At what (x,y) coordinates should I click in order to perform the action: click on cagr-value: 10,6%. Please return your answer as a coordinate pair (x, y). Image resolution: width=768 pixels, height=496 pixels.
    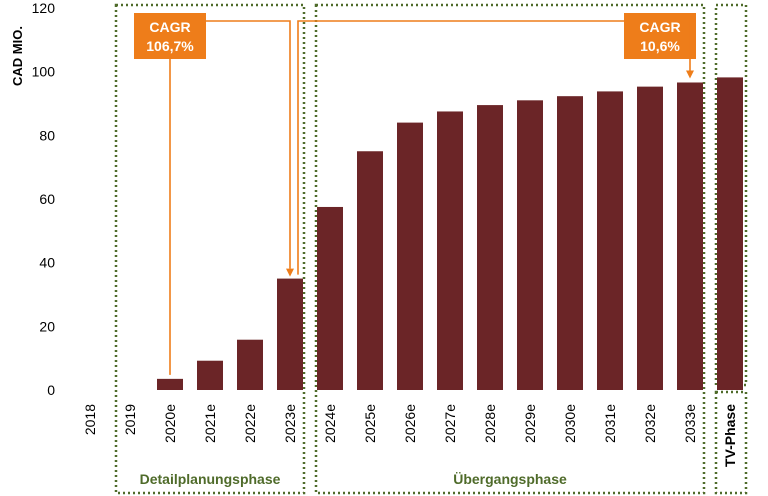
    Looking at the image, I should click on (660, 46).